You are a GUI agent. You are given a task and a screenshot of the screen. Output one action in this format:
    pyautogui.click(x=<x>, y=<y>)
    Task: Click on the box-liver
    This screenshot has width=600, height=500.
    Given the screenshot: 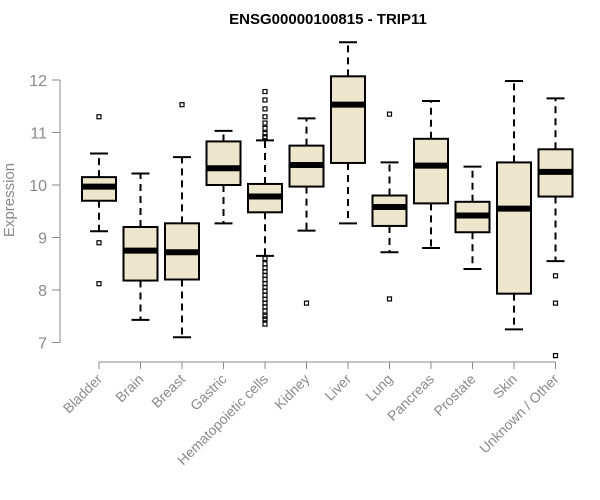 What is the action you would take?
    pyautogui.click(x=348, y=133)
    